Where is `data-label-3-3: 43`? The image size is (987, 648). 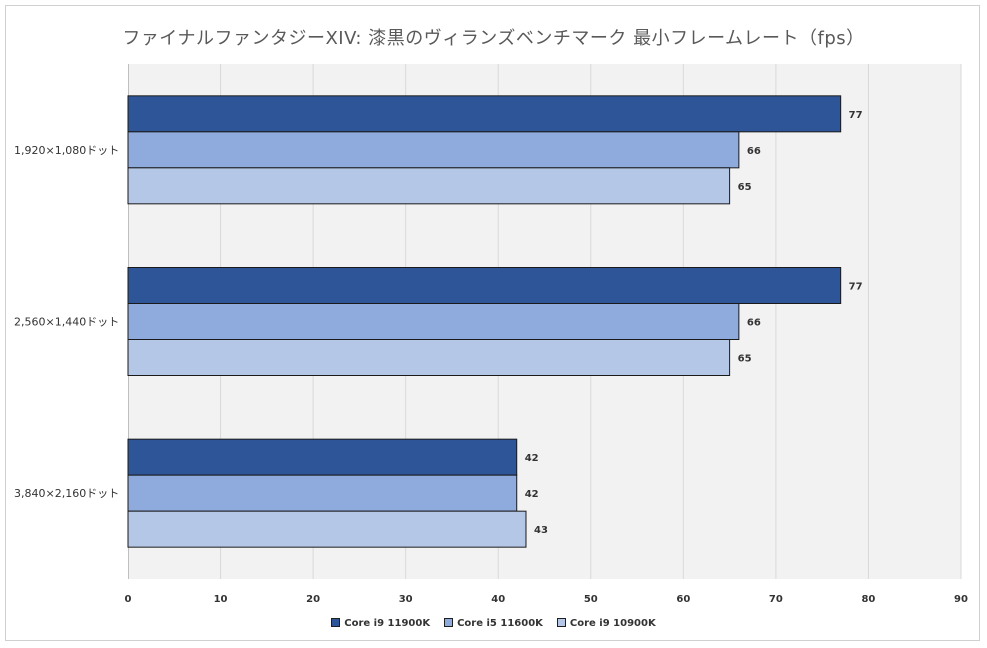 data-label-3-3: 43 is located at coordinates (541, 530).